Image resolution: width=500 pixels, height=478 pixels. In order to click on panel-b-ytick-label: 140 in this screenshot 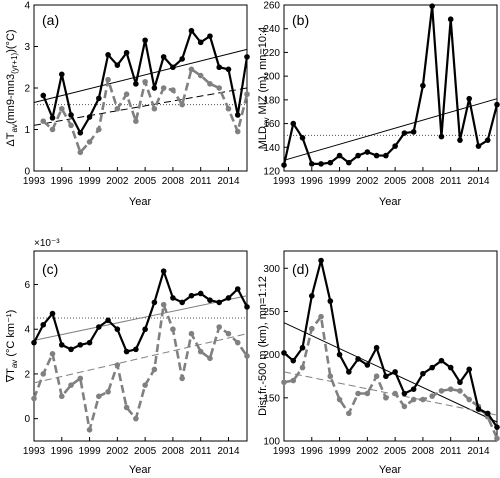, I will do `click(271, 148)`.